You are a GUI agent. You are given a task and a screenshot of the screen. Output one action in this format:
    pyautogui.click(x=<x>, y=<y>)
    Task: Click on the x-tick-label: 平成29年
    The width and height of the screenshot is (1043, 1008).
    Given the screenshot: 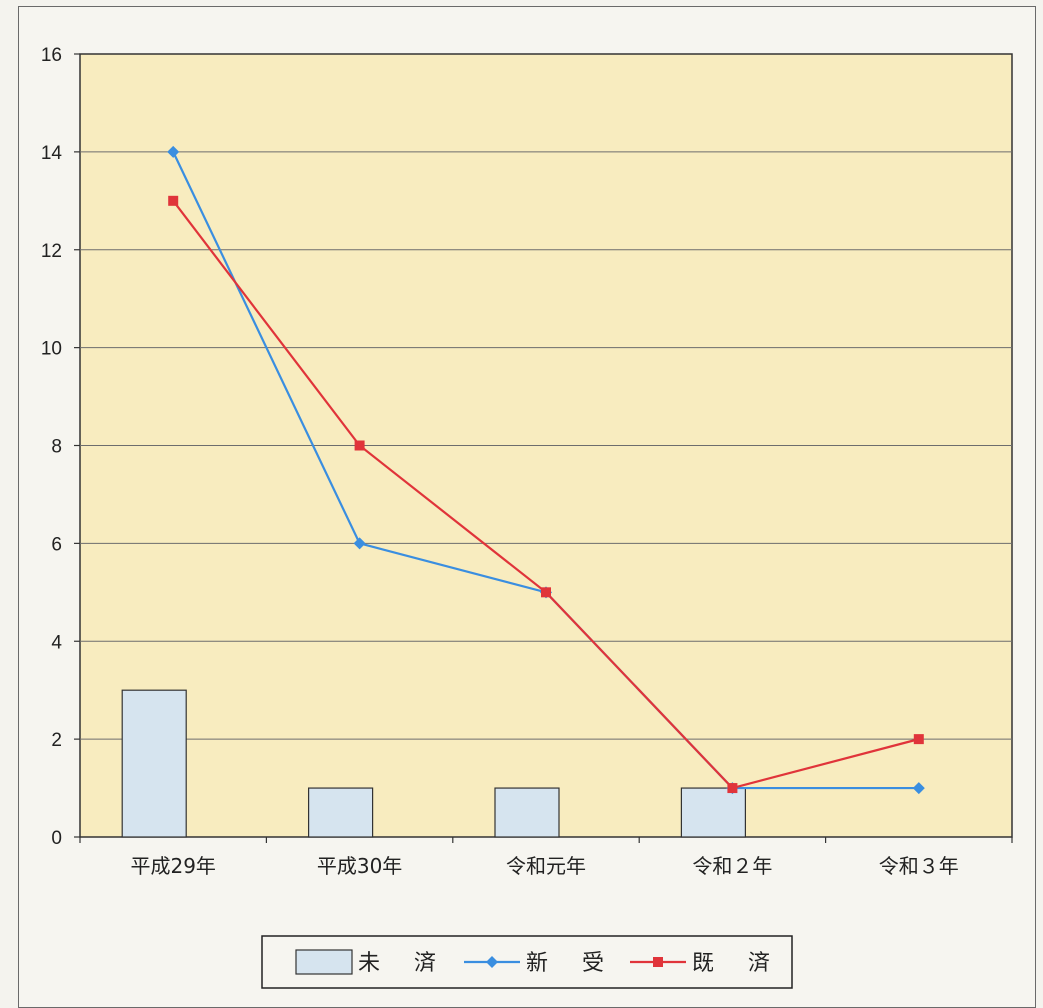 What is the action you would take?
    pyautogui.click(x=172, y=866)
    